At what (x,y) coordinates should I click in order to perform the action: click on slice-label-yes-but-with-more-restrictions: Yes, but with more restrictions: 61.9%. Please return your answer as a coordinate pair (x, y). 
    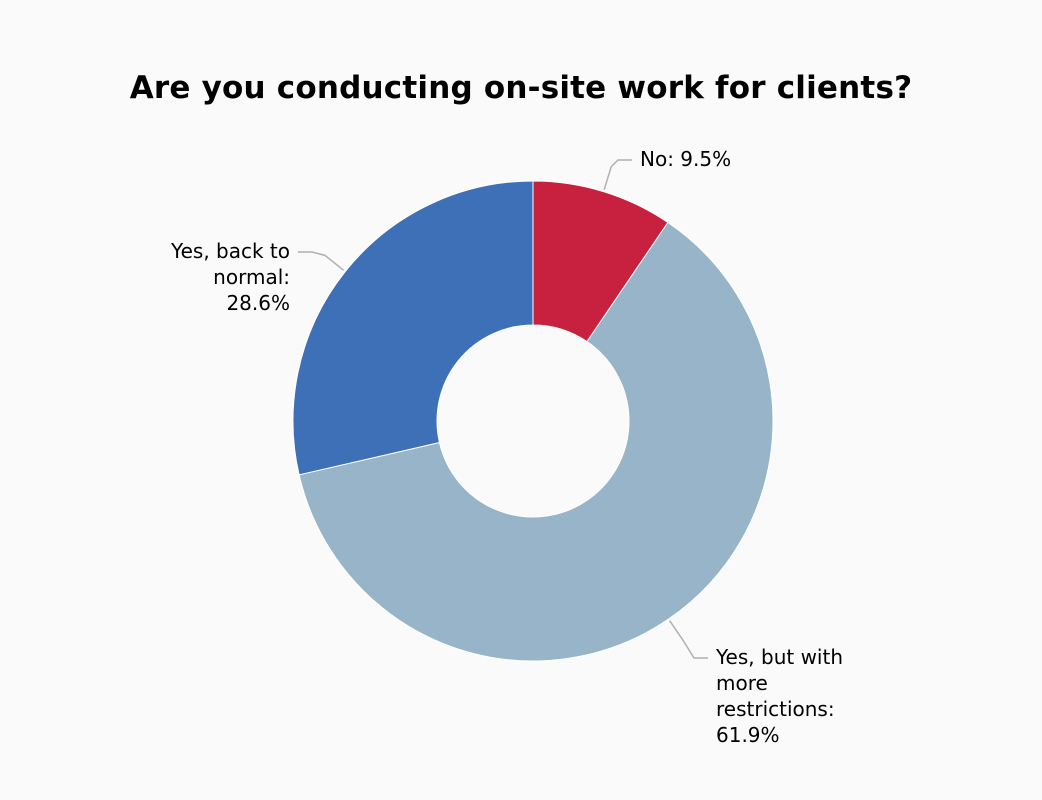
    Looking at the image, I should click on (779, 696).